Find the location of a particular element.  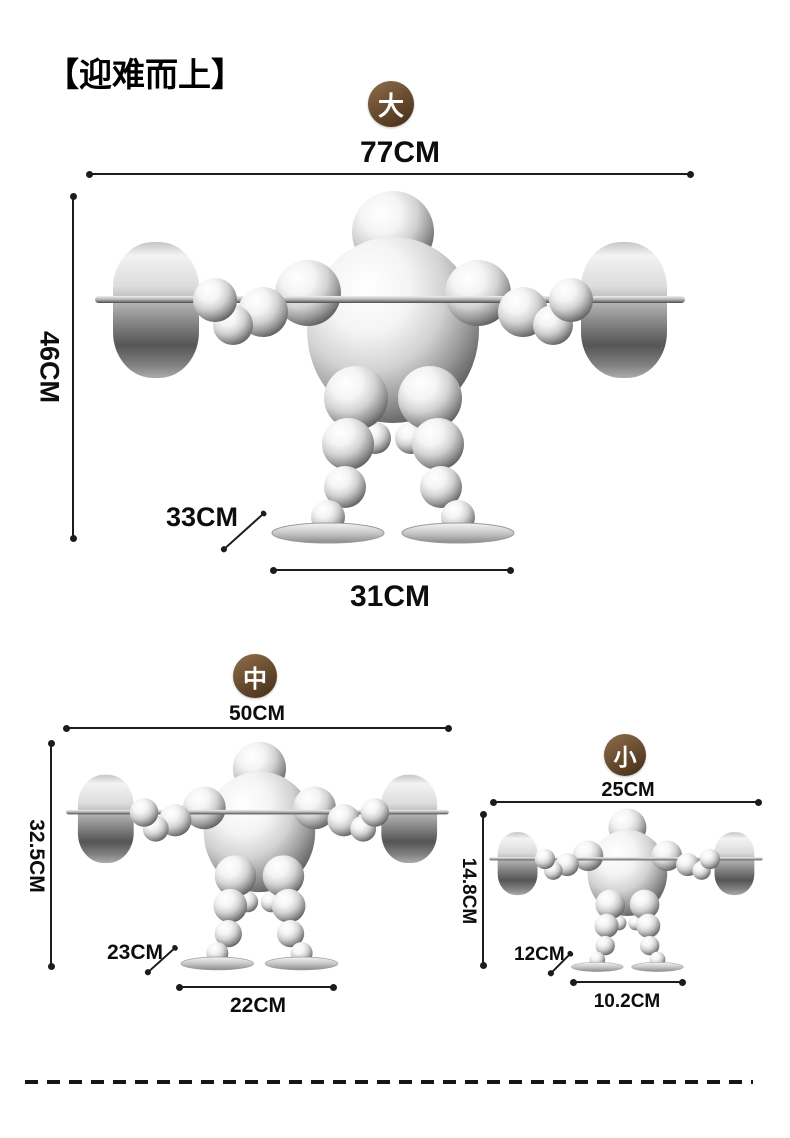

depth-label-large: 33CM is located at coordinates (202, 517).